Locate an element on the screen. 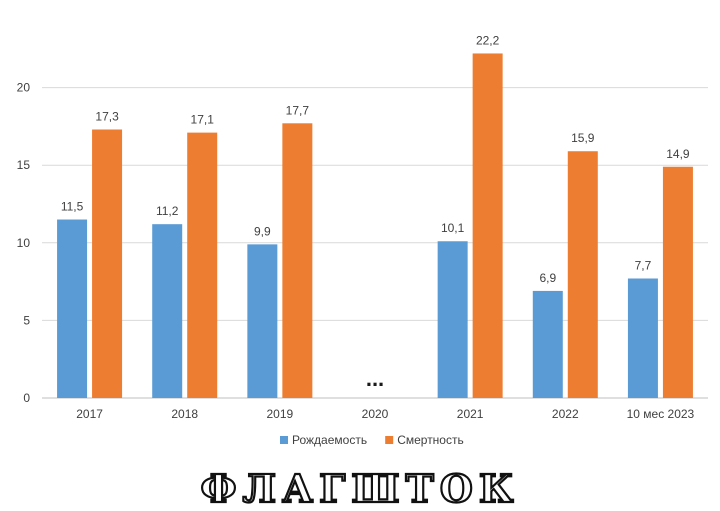 The height and width of the screenshot is (511, 720). data-label: 17,3 is located at coordinates (107, 117).